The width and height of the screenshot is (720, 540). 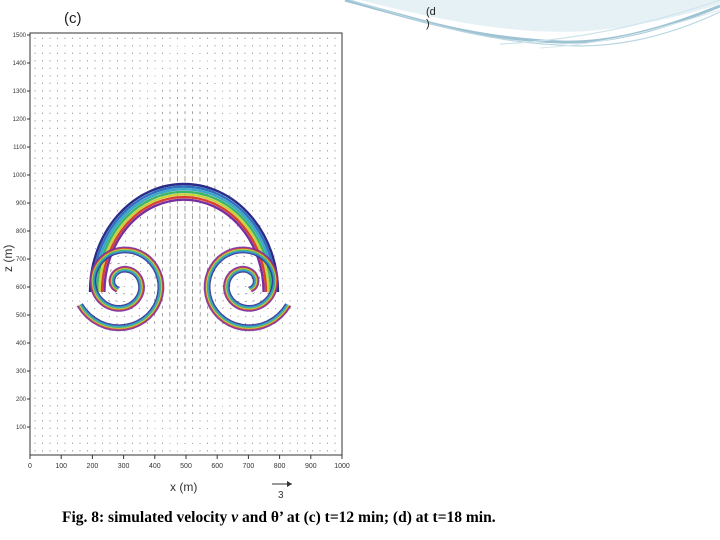 I want to click on x-tick-label: 500, so click(x=186, y=466).